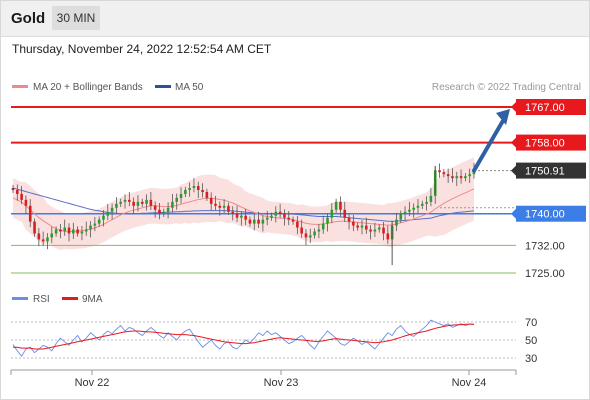 This screenshot has width=590, height=400. What do you see at coordinates (545, 108) in the screenshot?
I see `level-label-1767.00: 1767.00` at bounding box center [545, 108].